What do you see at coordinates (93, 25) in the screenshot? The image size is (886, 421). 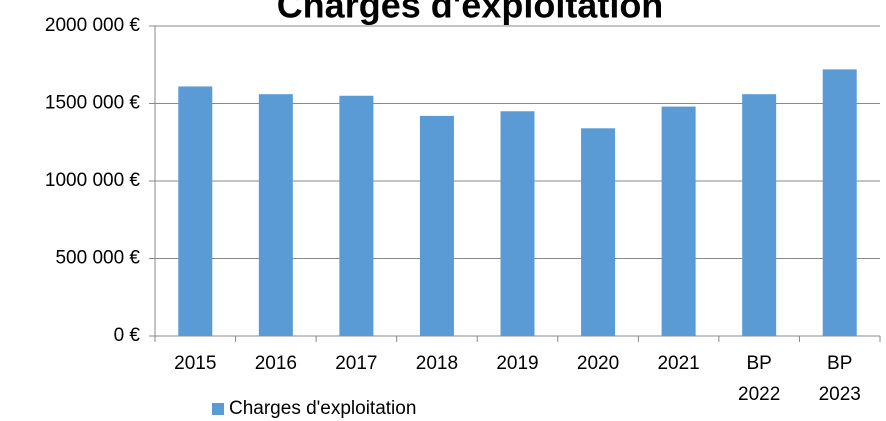 I see `y-tick-label: 2000 000 €` at bounding box center [93, 25].